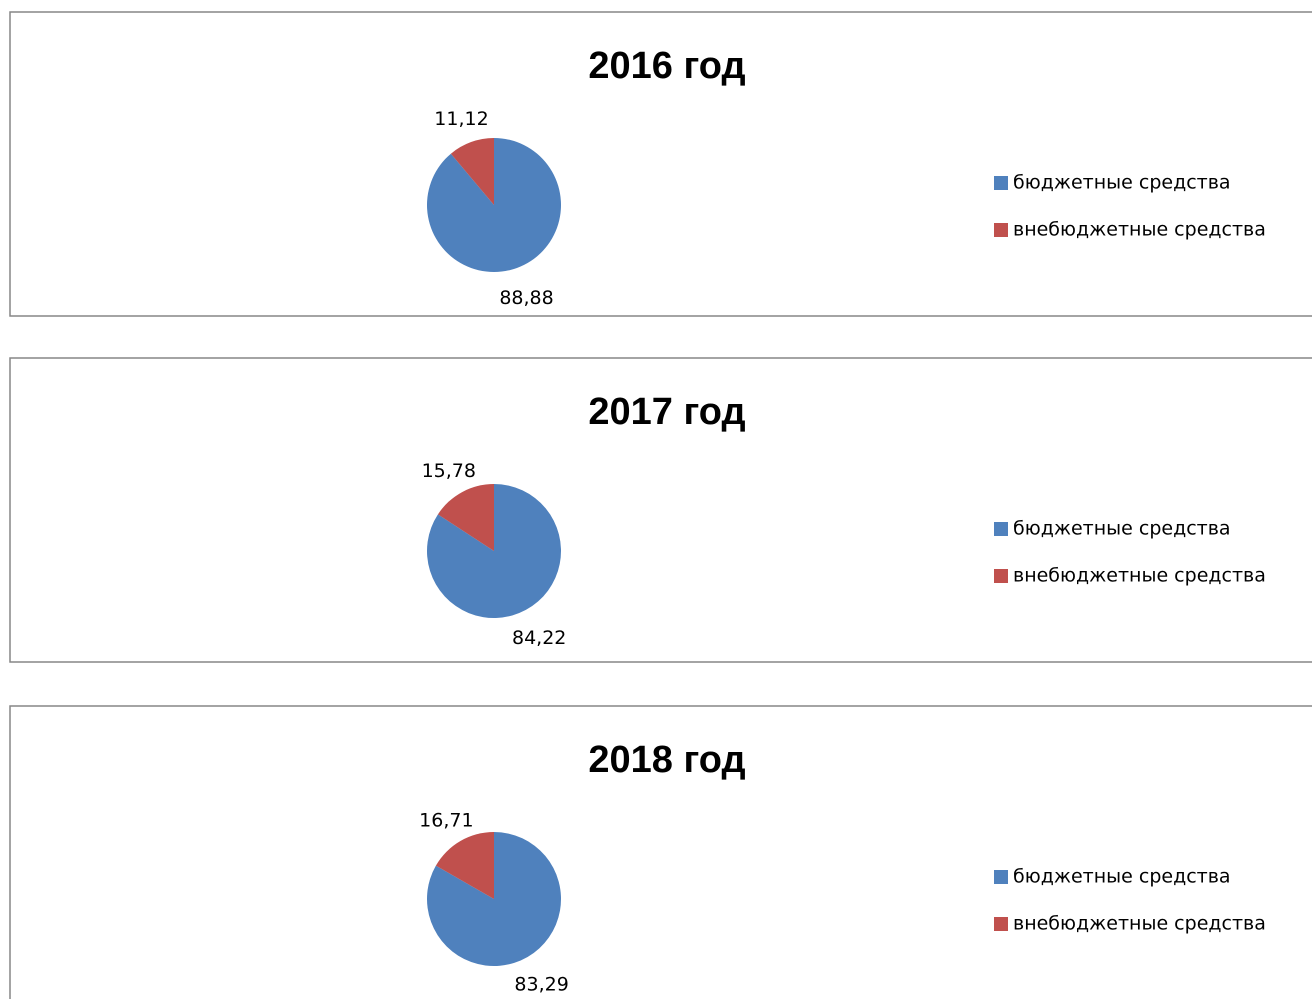 The height and width of the screenshot is (999, 1312). What do you see at coordinates (666, 760) in the screenshot?
I see `chart-title: 2018 год` at bounding box center [666, 760].